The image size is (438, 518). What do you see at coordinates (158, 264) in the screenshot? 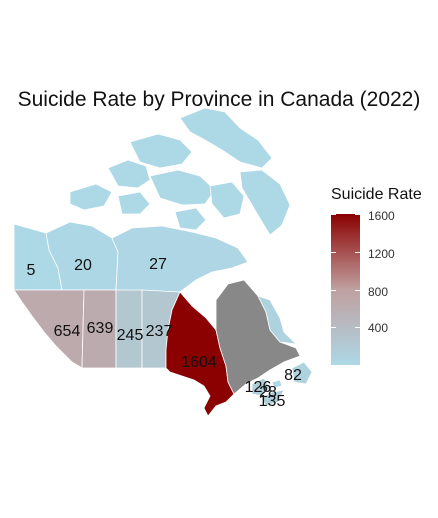
I see `region-label-nunavut: 27` at bounding box center [158, 264].